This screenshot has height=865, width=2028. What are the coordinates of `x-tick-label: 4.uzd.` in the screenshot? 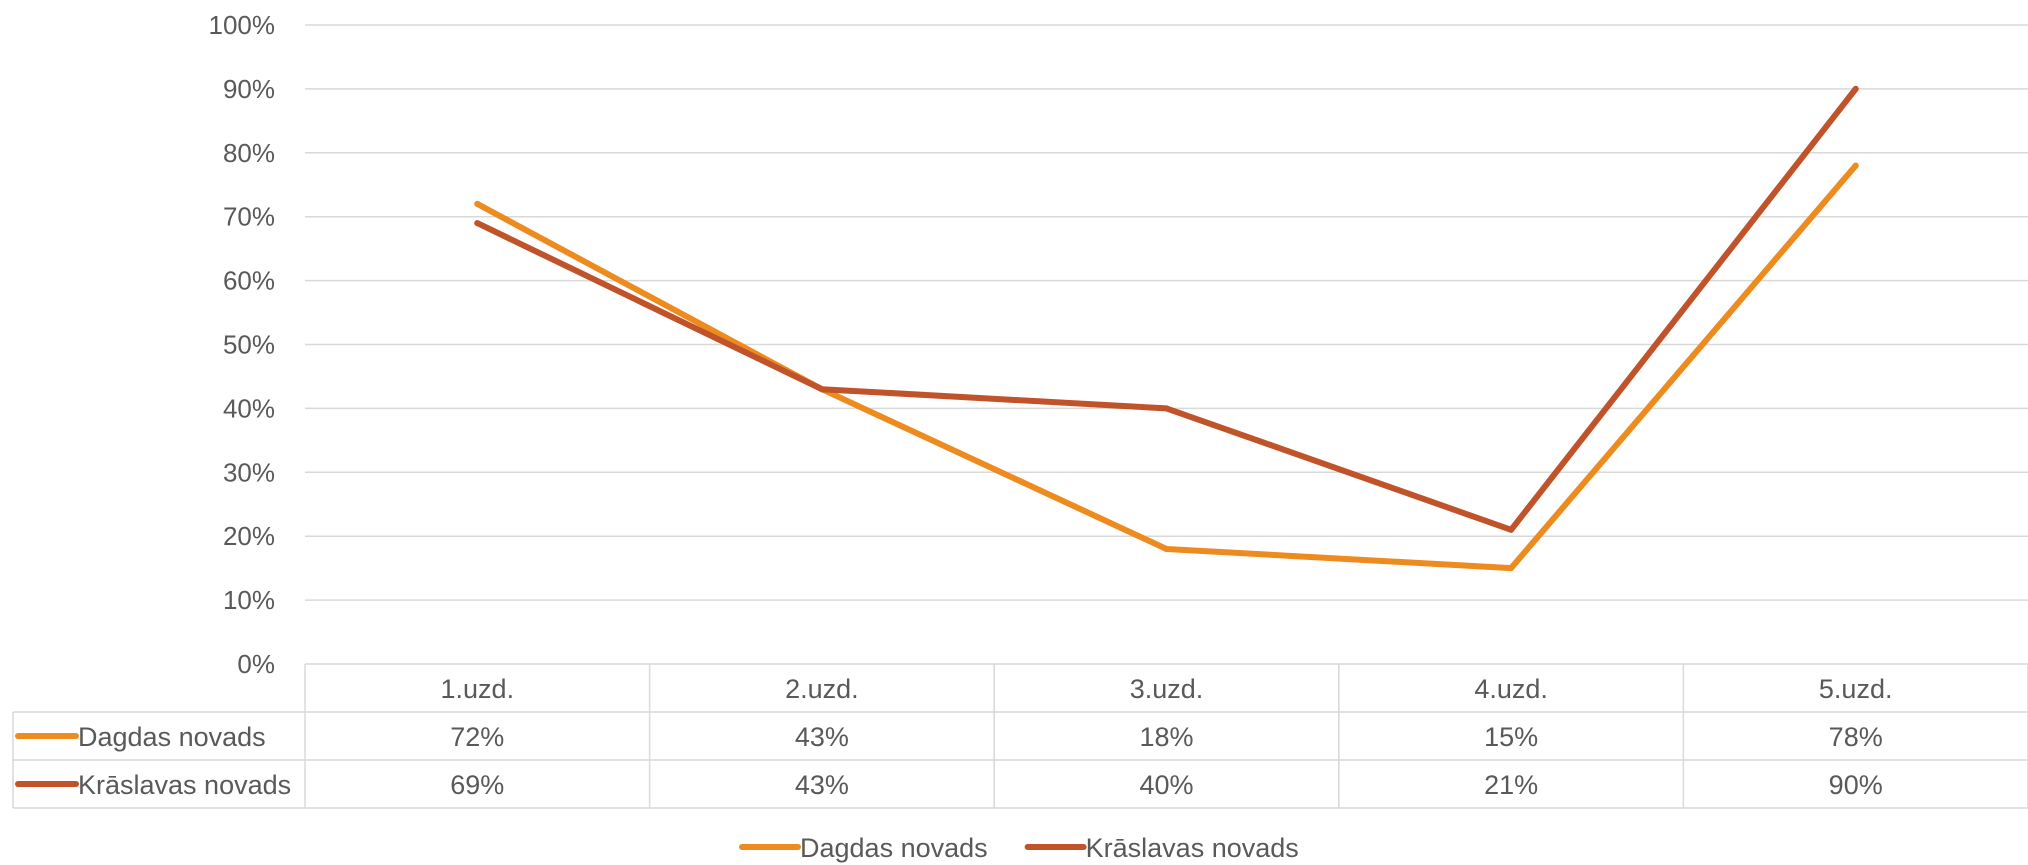 It's located at (1511, 689).